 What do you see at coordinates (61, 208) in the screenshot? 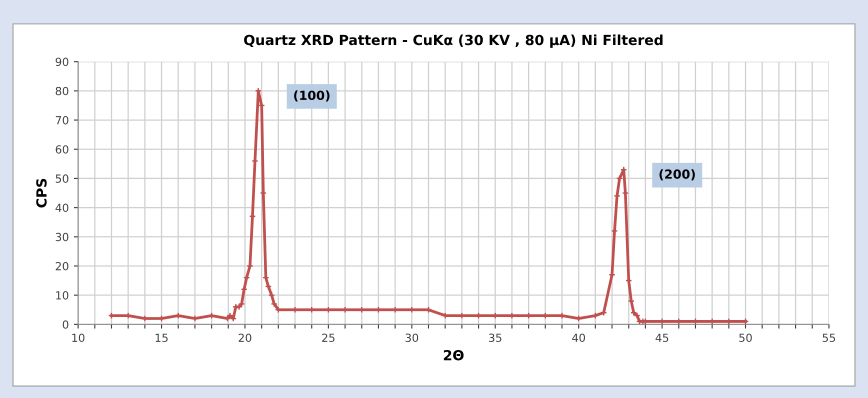
I see `y-tick-label: 40` at bounding box center [61, 208].